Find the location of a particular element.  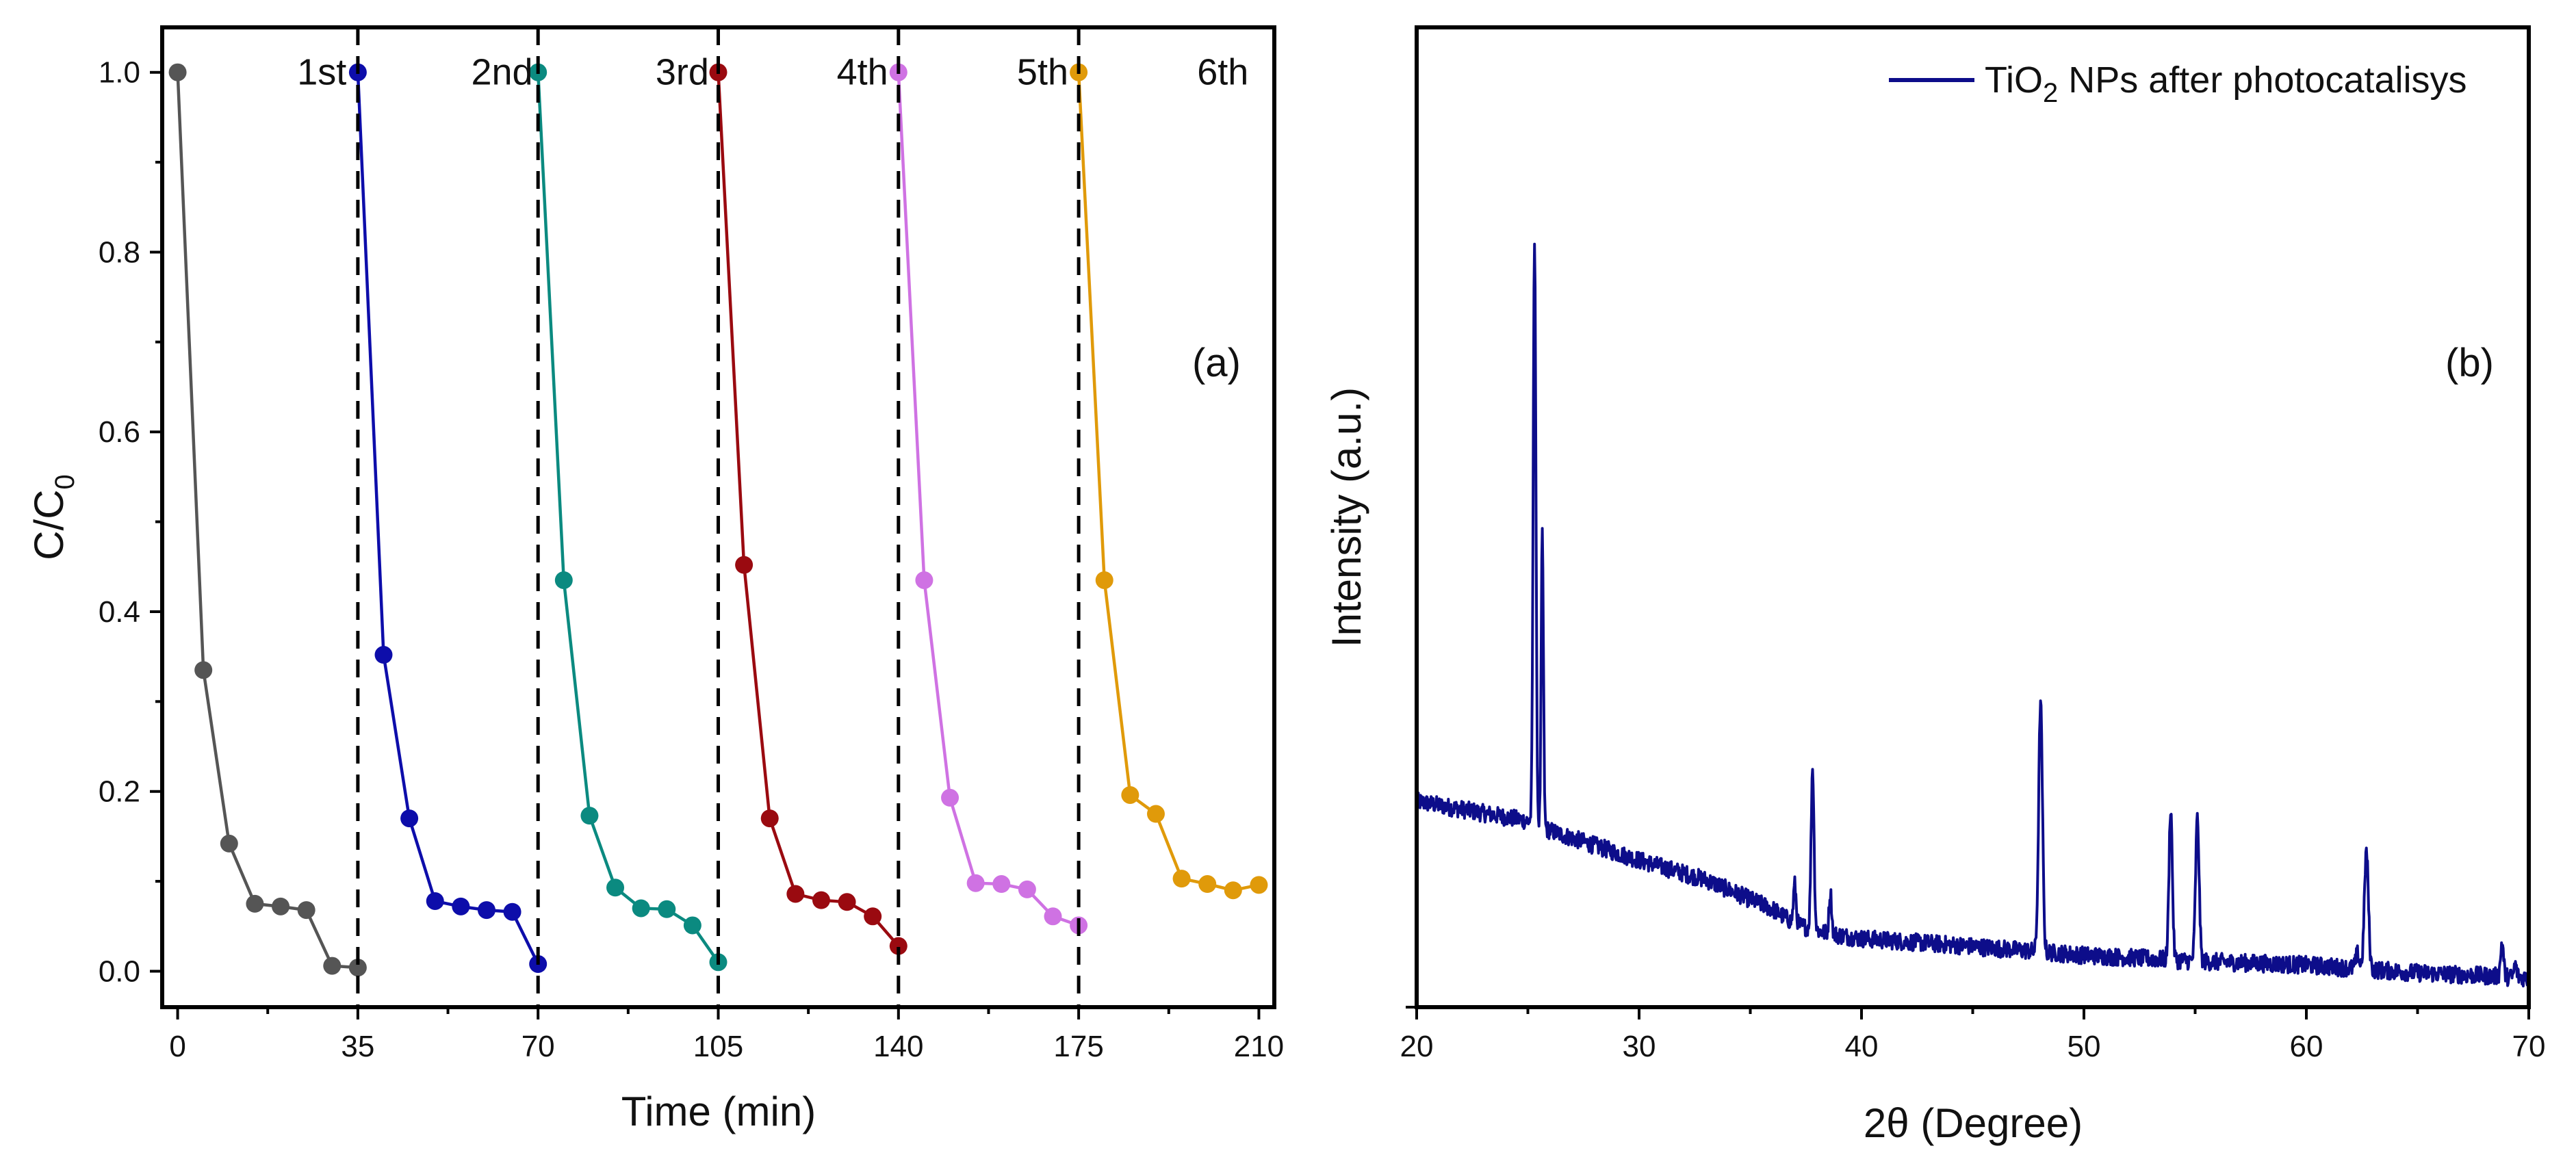

cycle-label-3rd: 3rd is located at coordinates (682, 72).